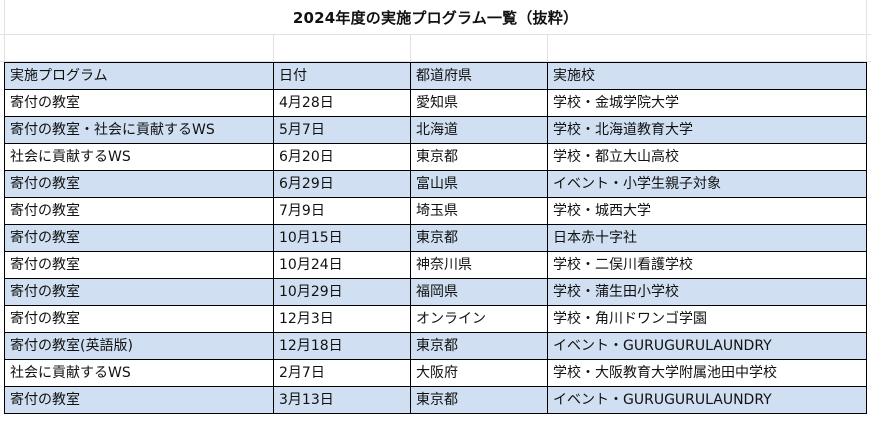 This screenshot has height=432, width=871. I want to click on cell-prefecture: 大阪府, so click(479, 373).